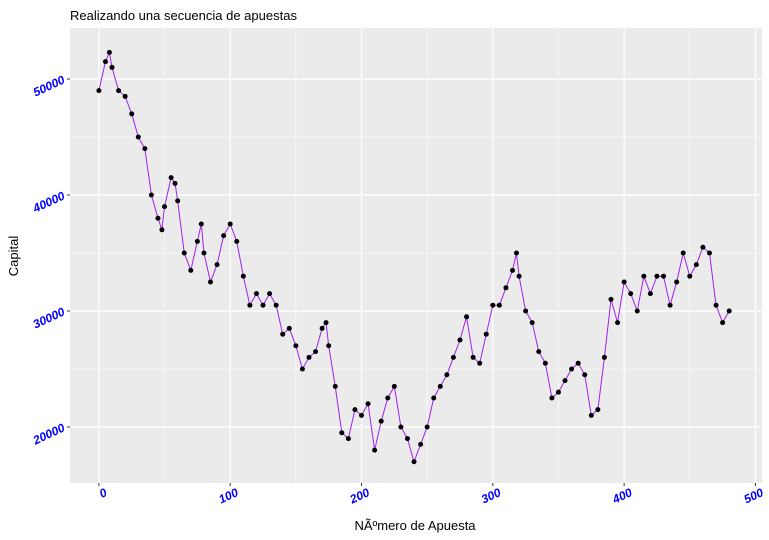  I want to click on chart-title: Realizando una secuencia de apuestas, so click(183, 15).